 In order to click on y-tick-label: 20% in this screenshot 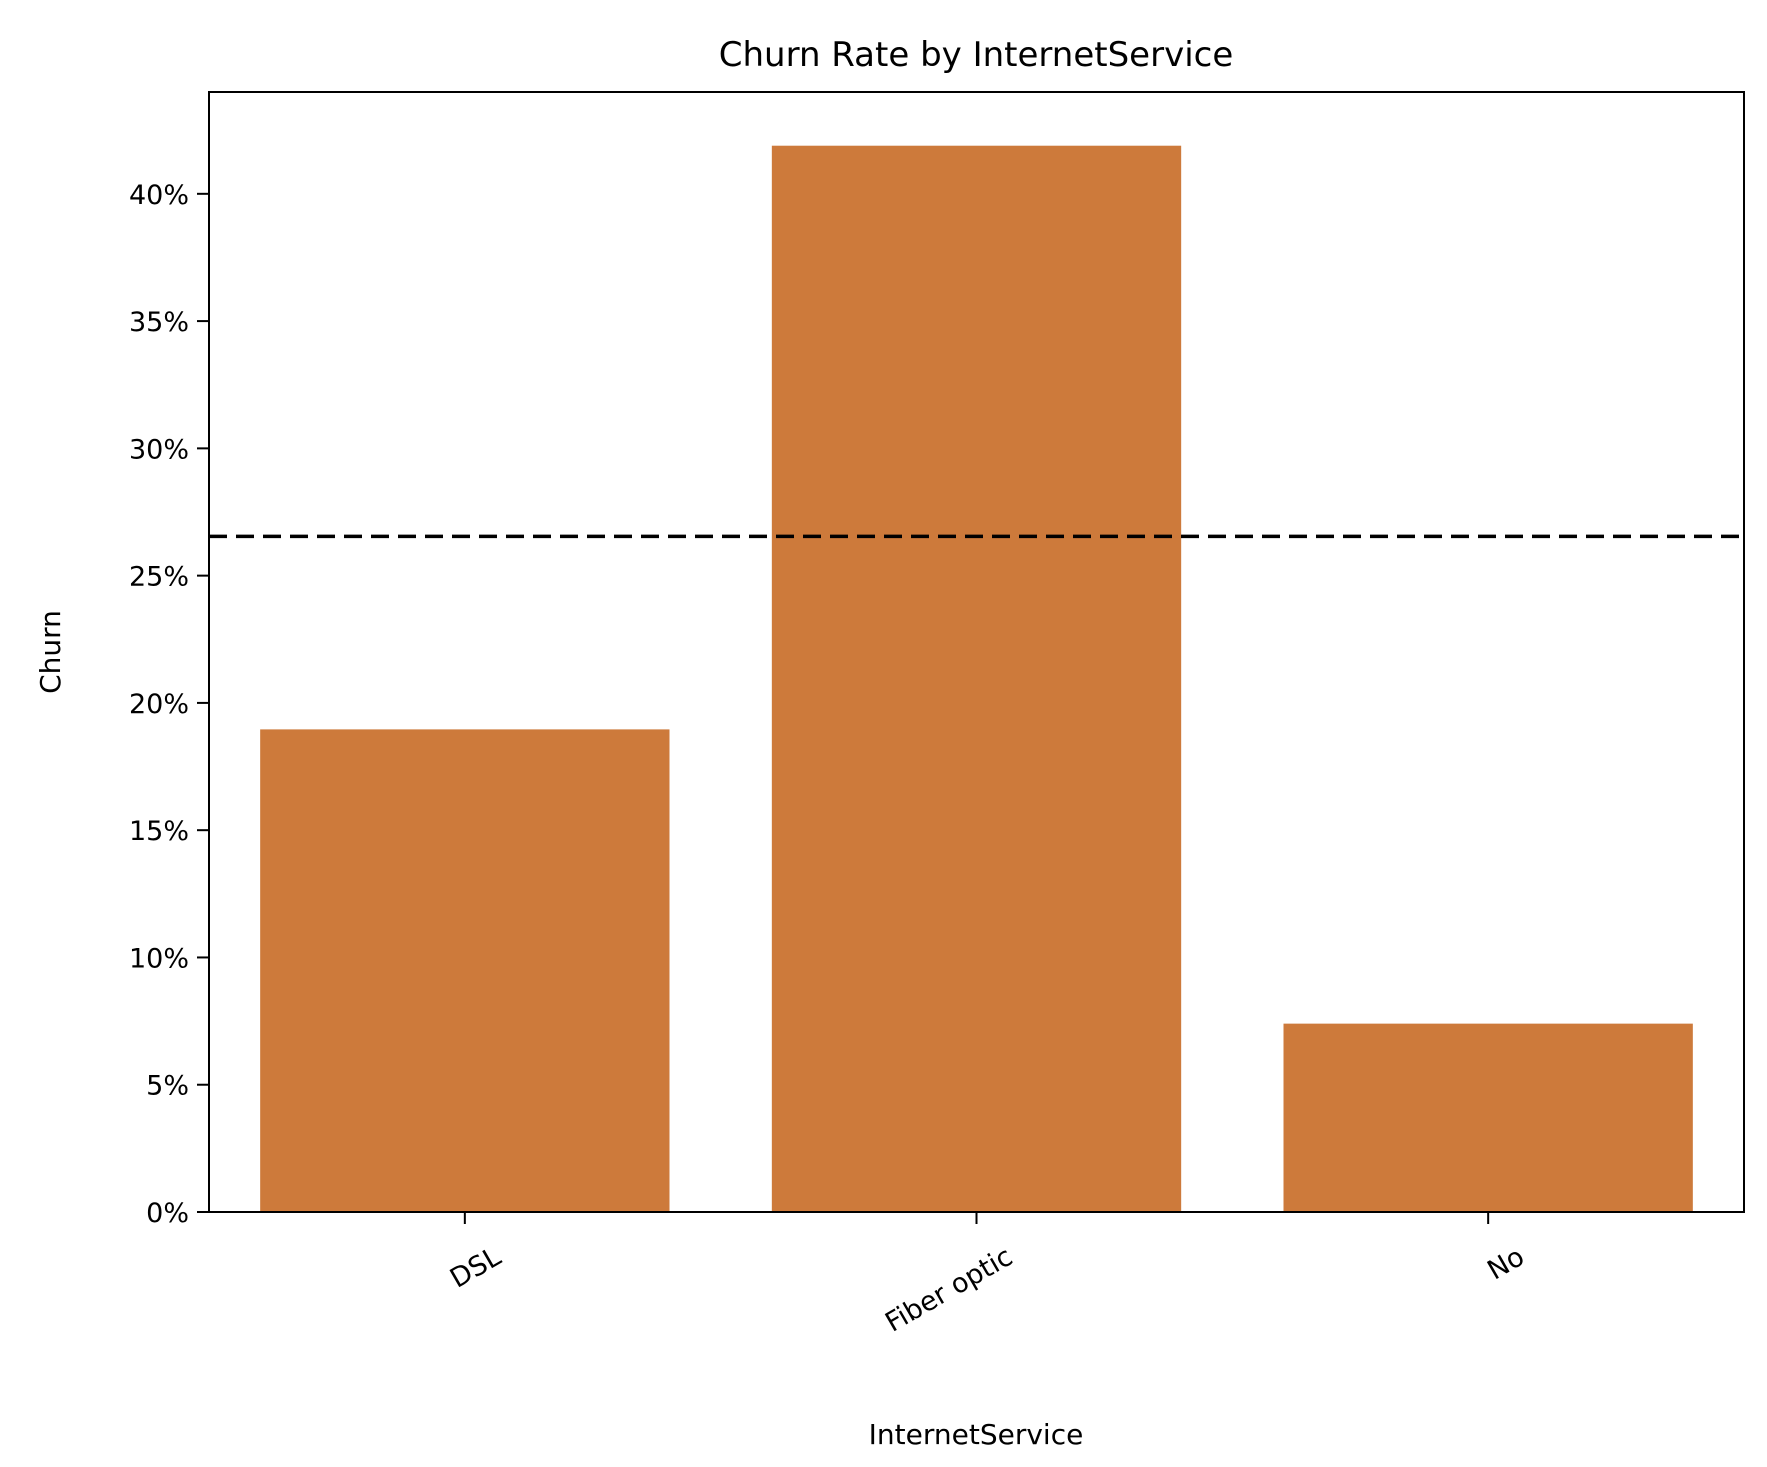, I will do `click(159, 704)`.